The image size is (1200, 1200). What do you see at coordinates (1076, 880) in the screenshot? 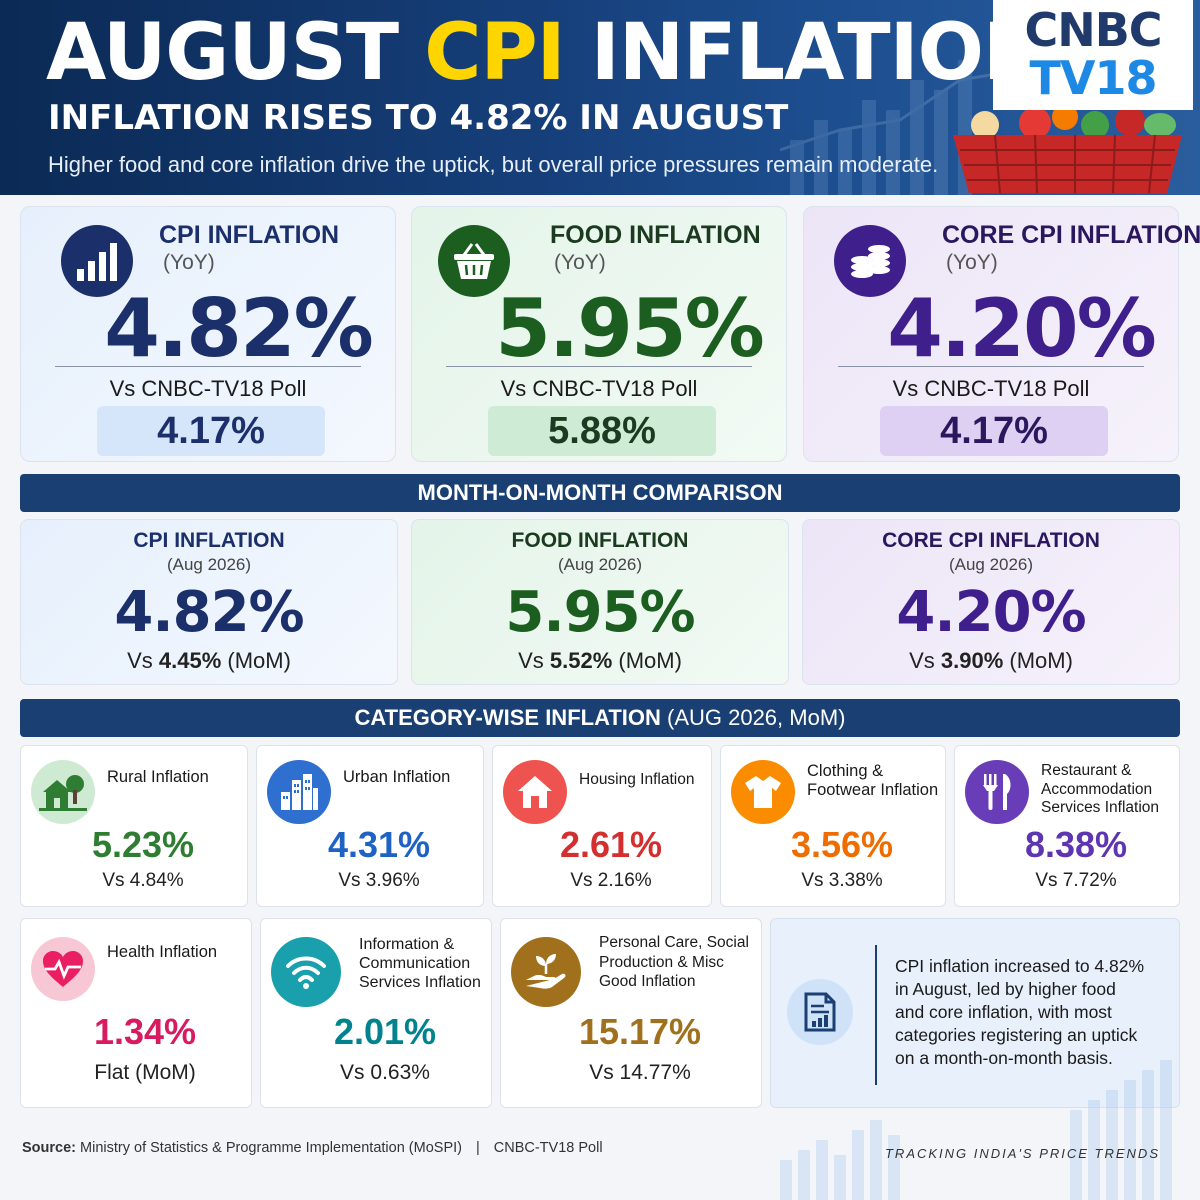
I see `category-comparison: Vs 7.72%` at bounding box center [1076, 880].